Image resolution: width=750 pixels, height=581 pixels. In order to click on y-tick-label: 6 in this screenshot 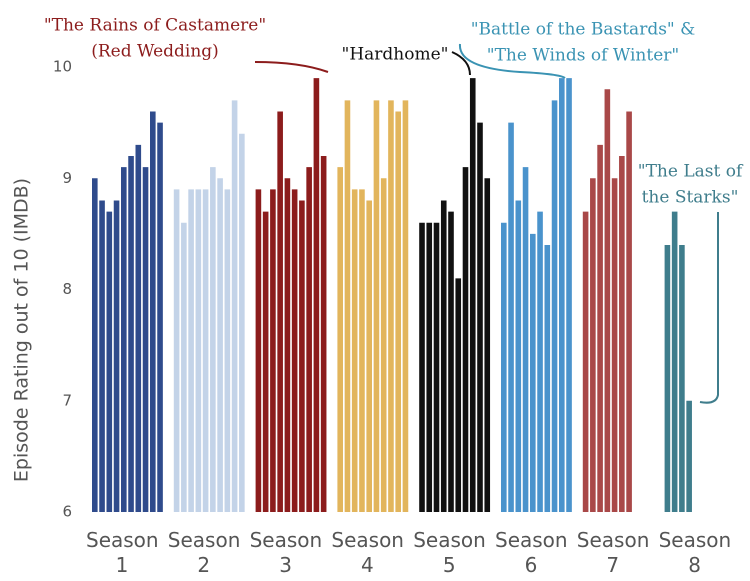, I will do `click(67, 512)`.